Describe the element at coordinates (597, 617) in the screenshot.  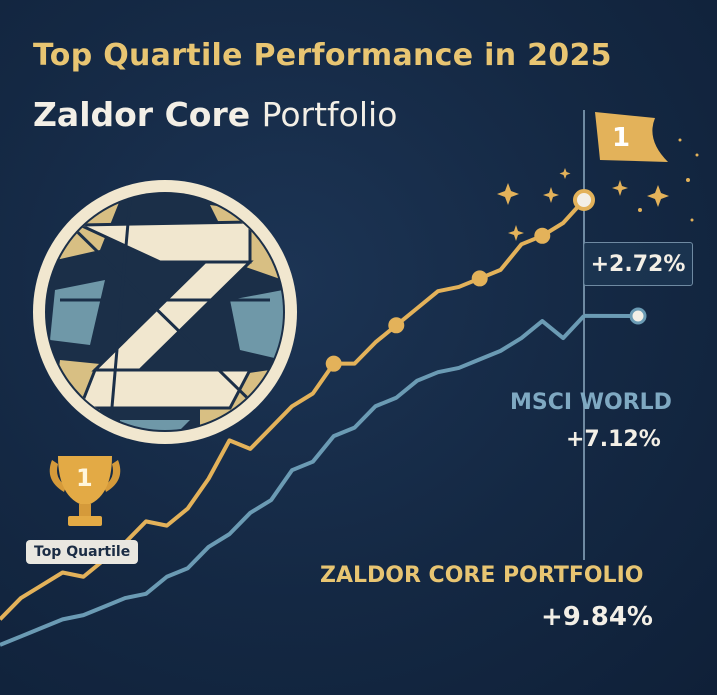
I see `portfolio-series-value: +9.84%` at that location.